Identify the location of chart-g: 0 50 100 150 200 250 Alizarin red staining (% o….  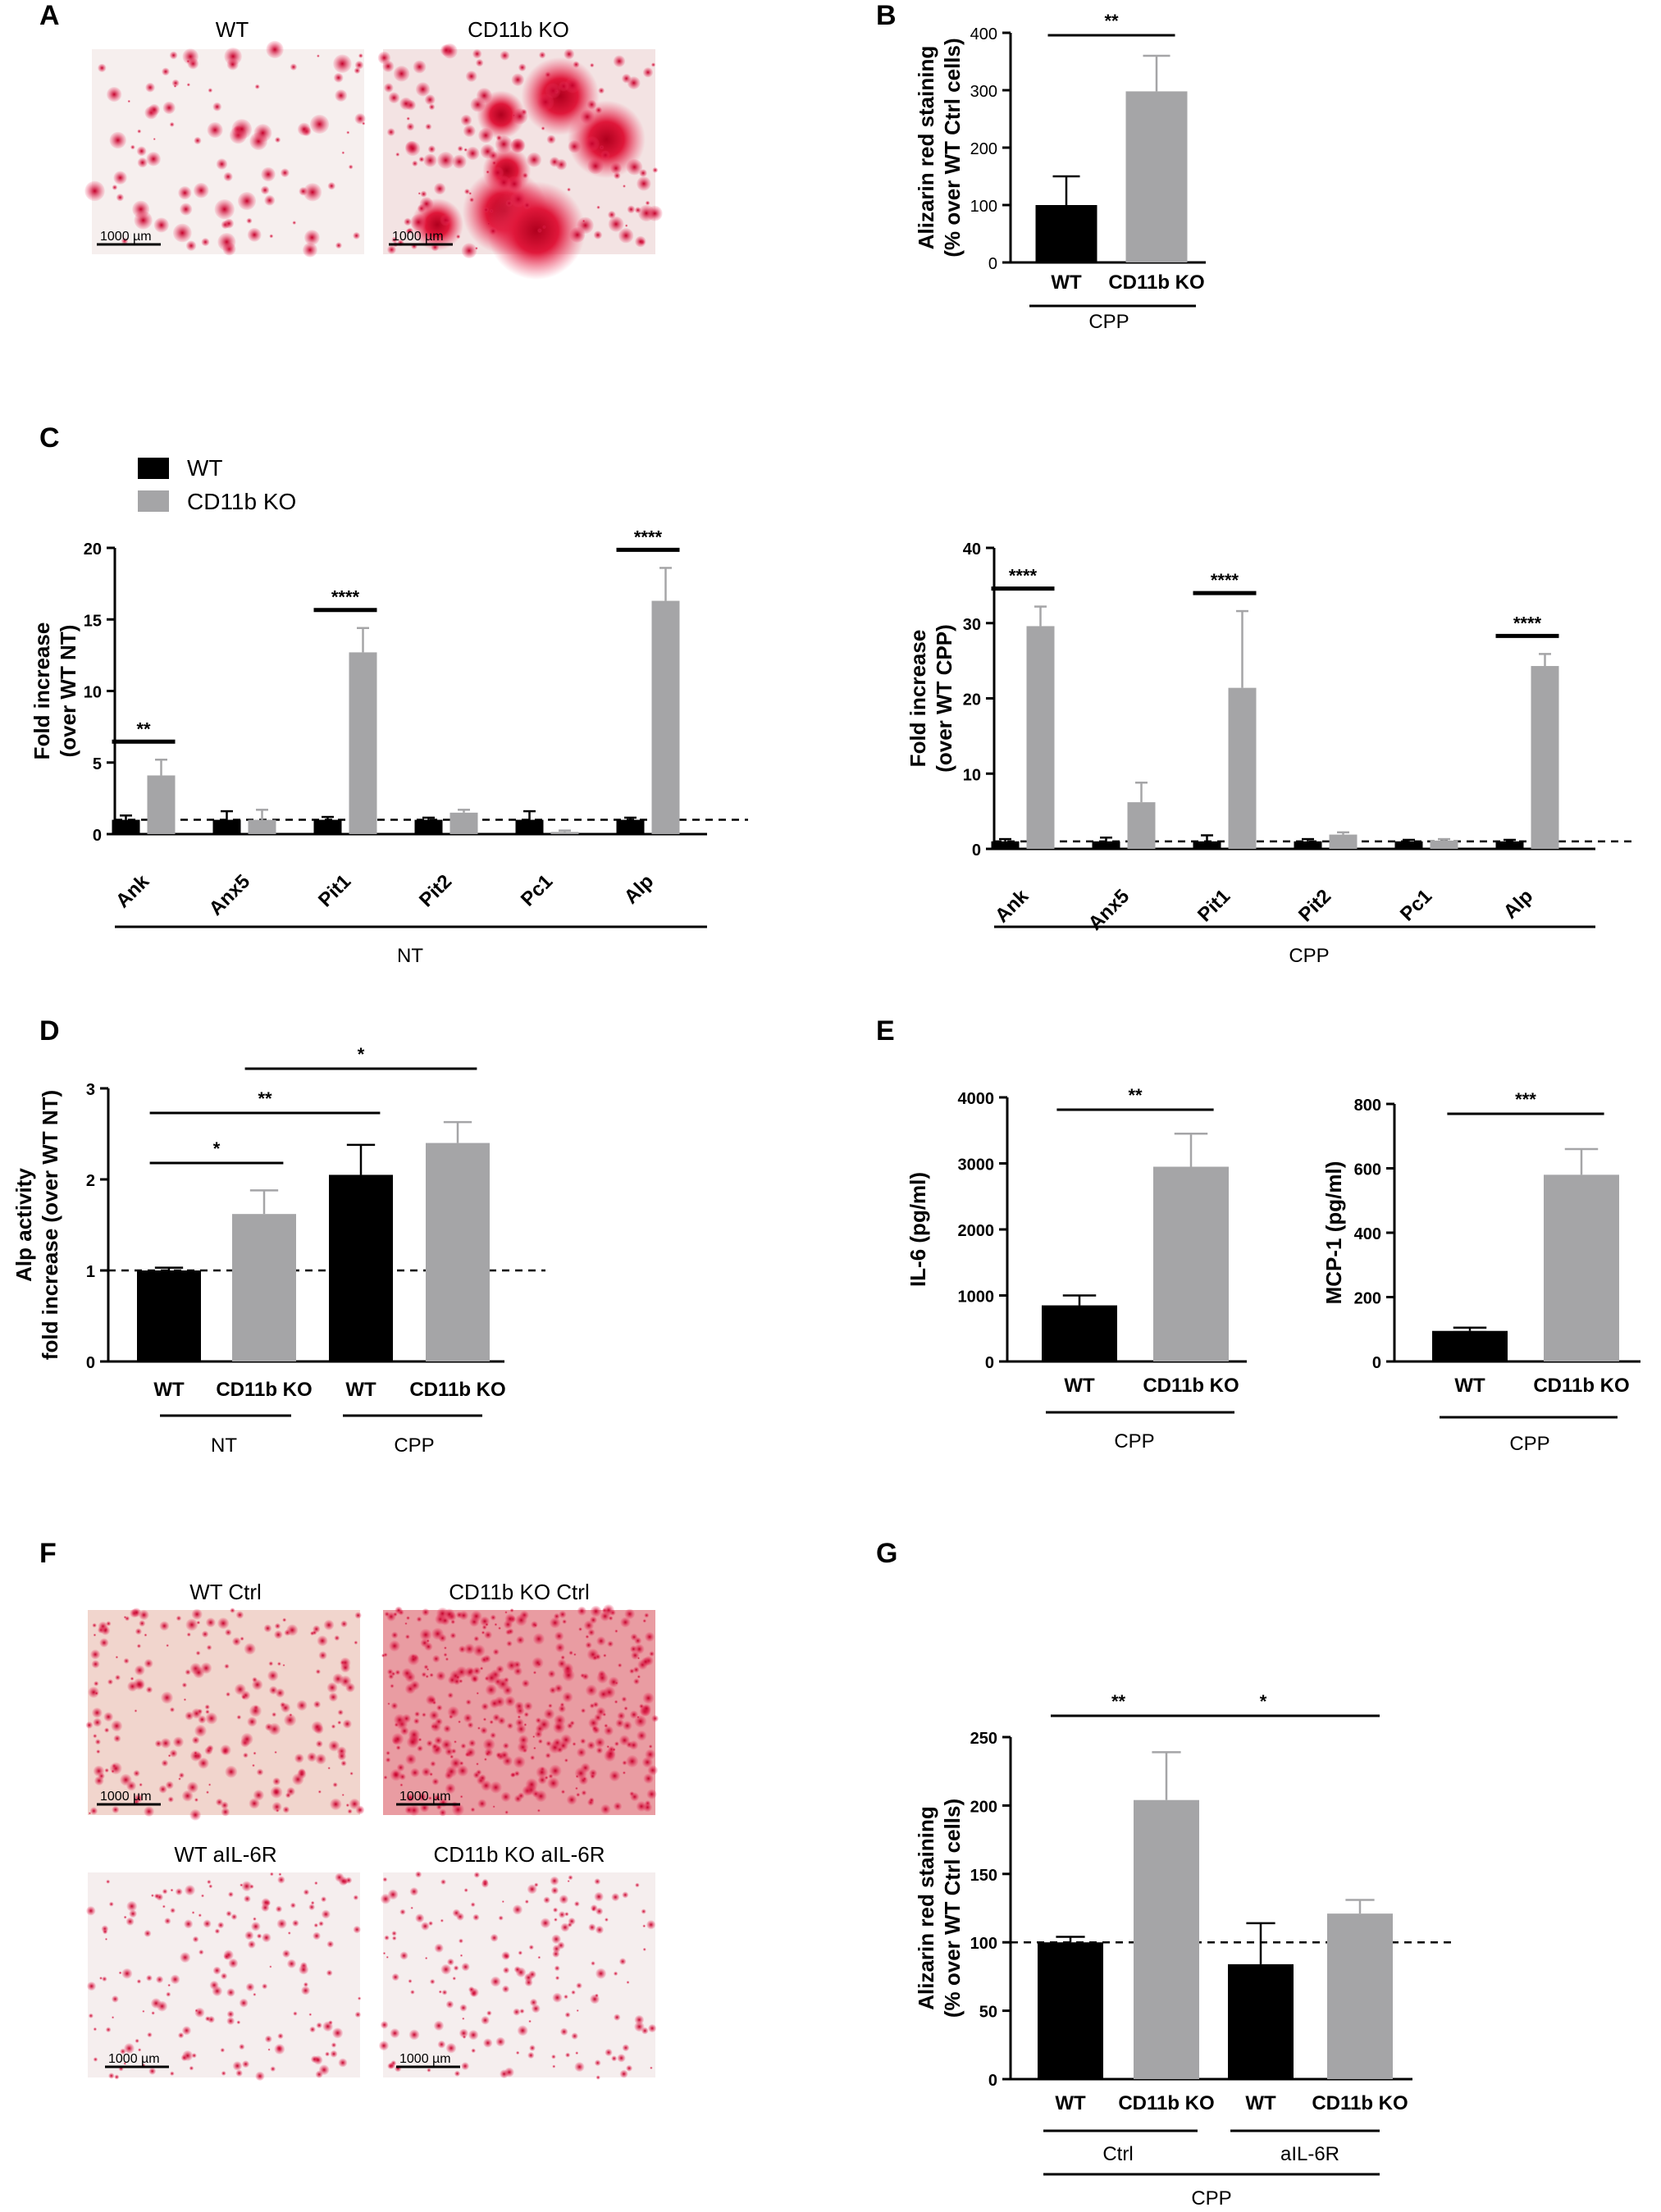
(1183, 1950).